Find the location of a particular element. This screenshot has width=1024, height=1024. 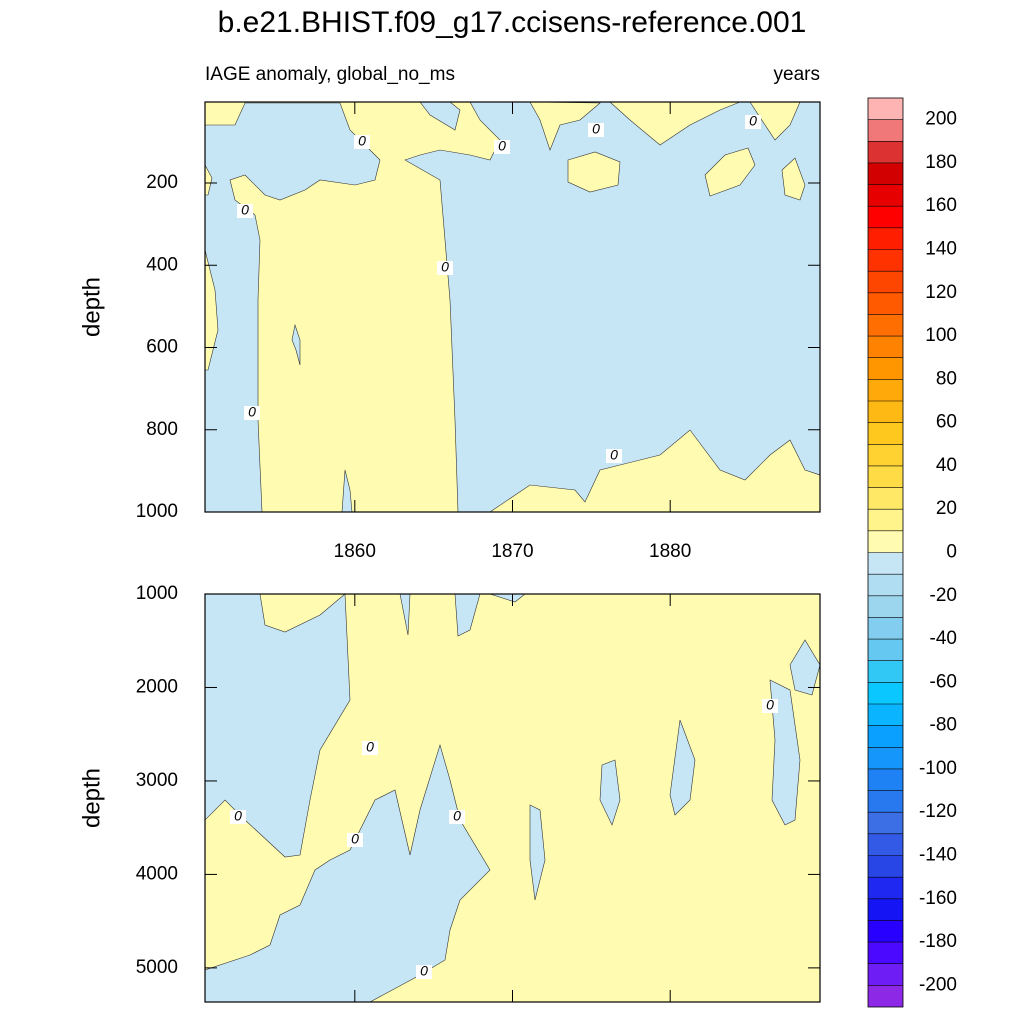

colorbar-tick-label: -140 is located at coordinates (938, 855).